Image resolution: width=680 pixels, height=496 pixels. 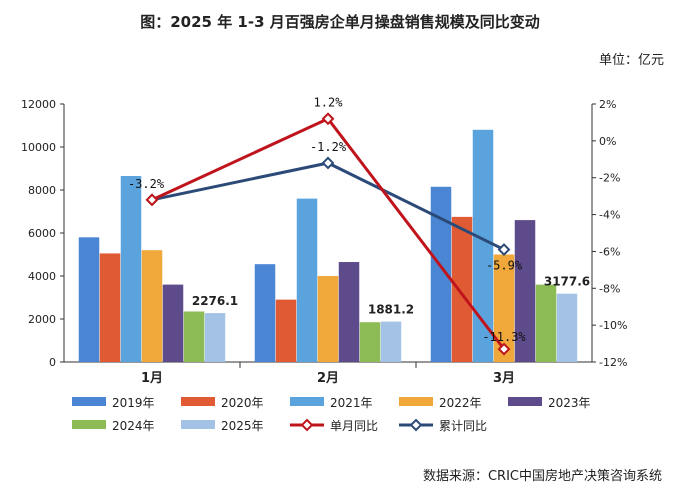 I want to click on chart-title: 图：2025 年 1-3 月百强房企单月操盘销售规模及同比变动, so click(x=340, y=22).